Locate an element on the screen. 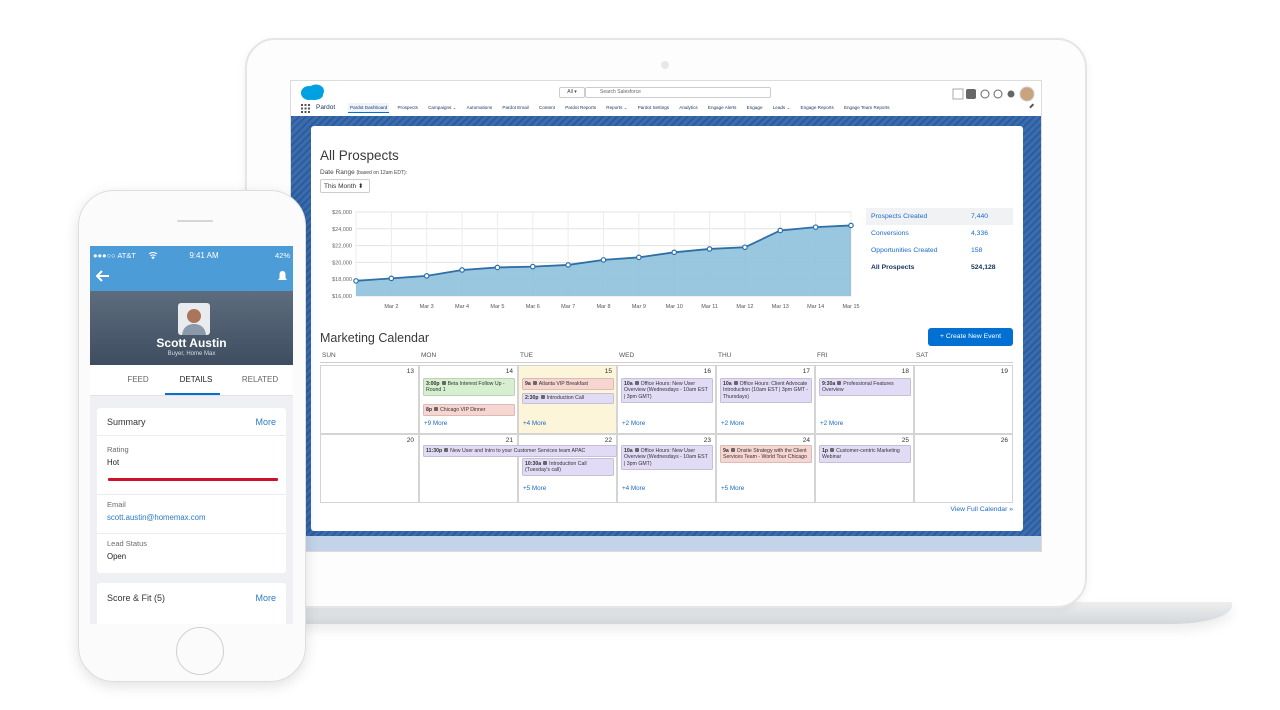  date-number: 26 is located at coordinates (1004, 440).